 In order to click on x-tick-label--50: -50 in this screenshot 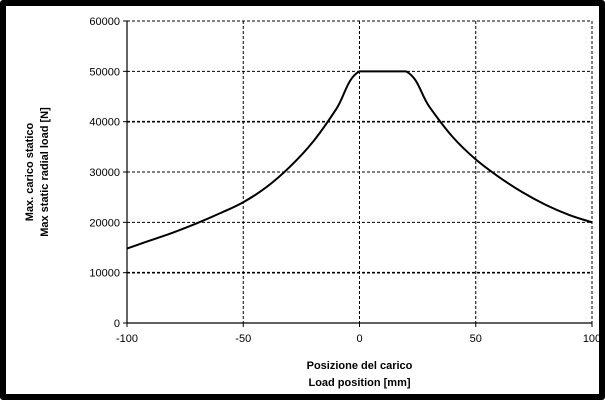, I will do `click(243, 339)`.